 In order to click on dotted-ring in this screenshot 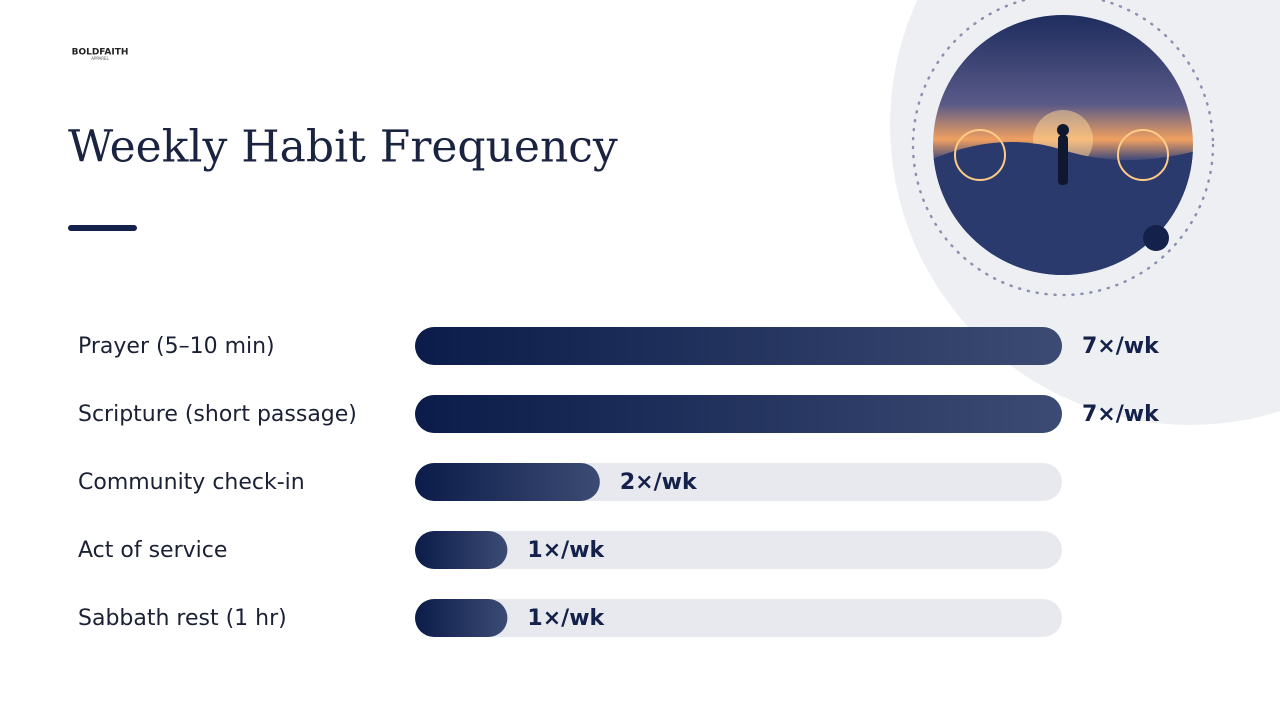, I will do `click(1063, 148)`.